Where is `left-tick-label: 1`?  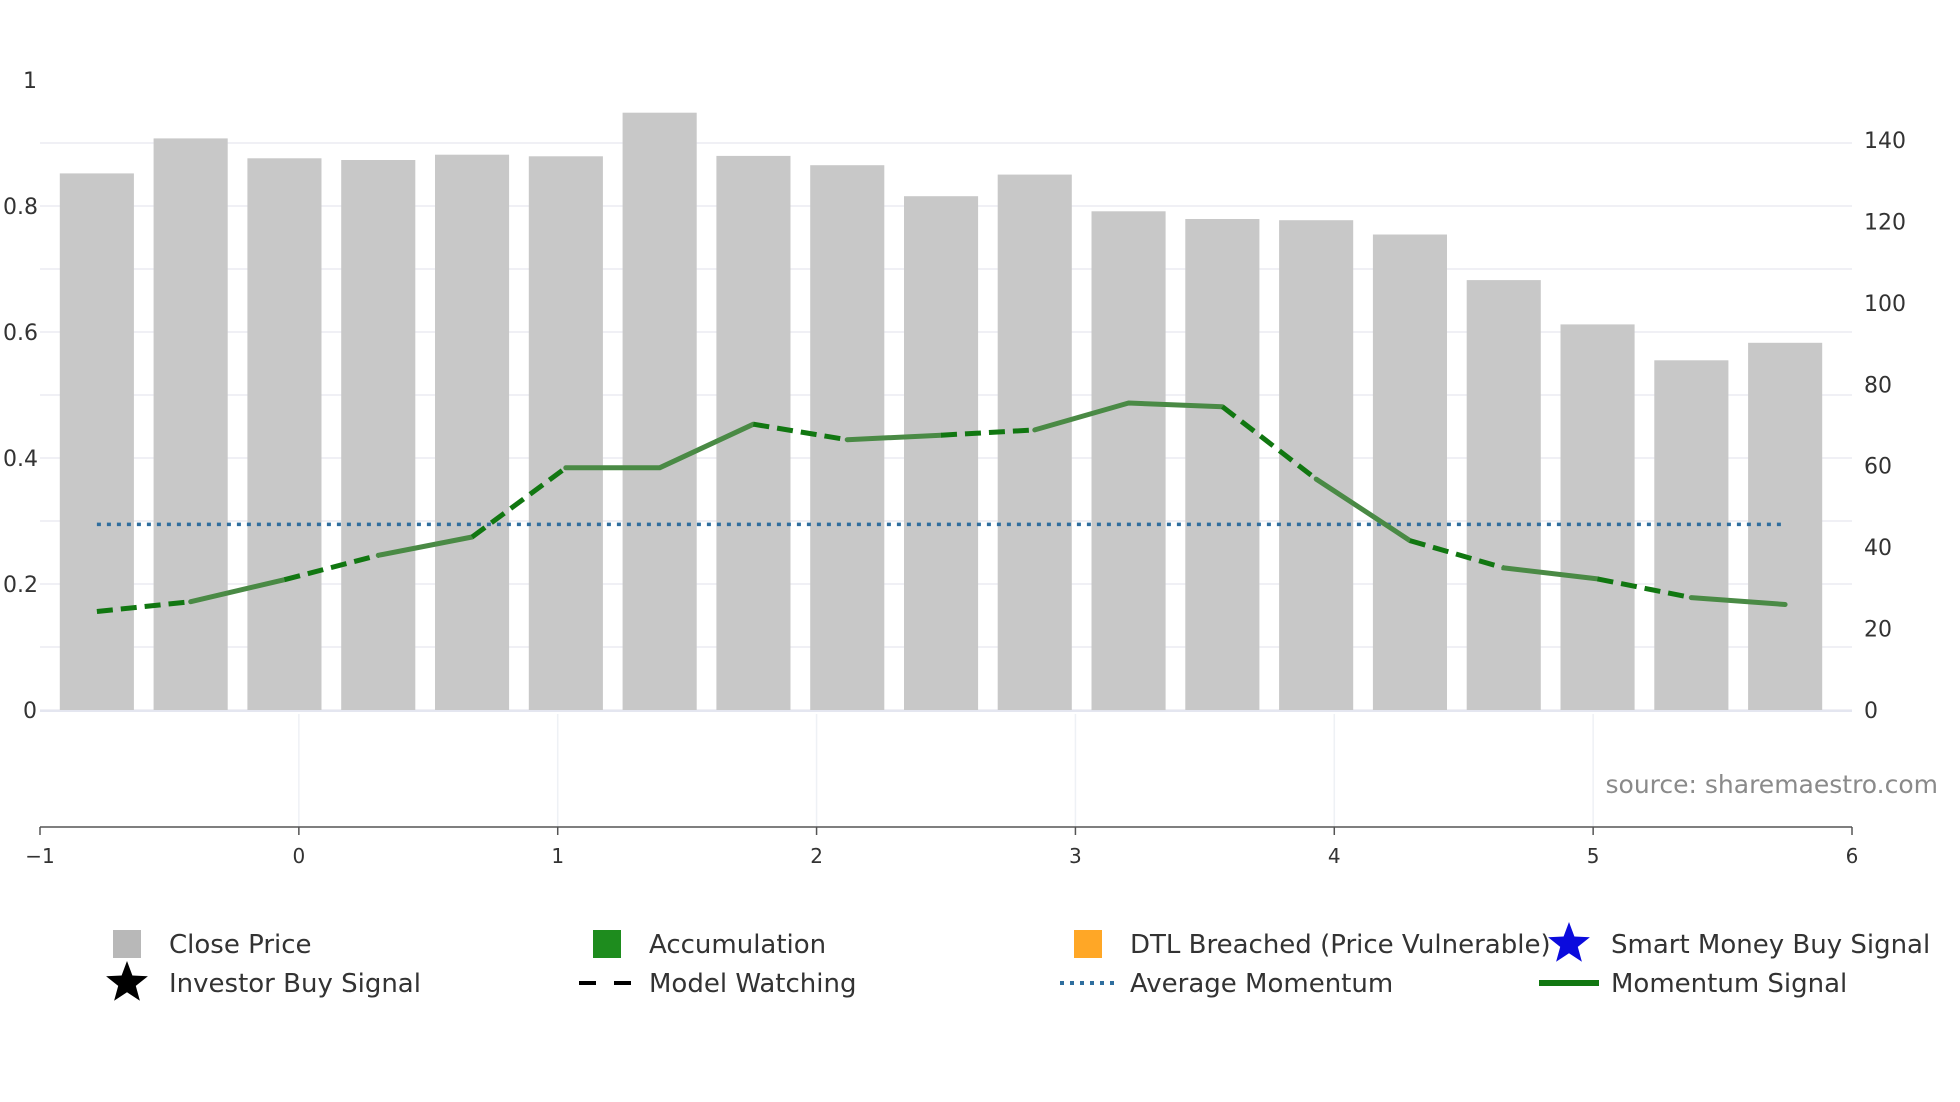
left-tick-label: 1 is located at coordinates (30, 81).